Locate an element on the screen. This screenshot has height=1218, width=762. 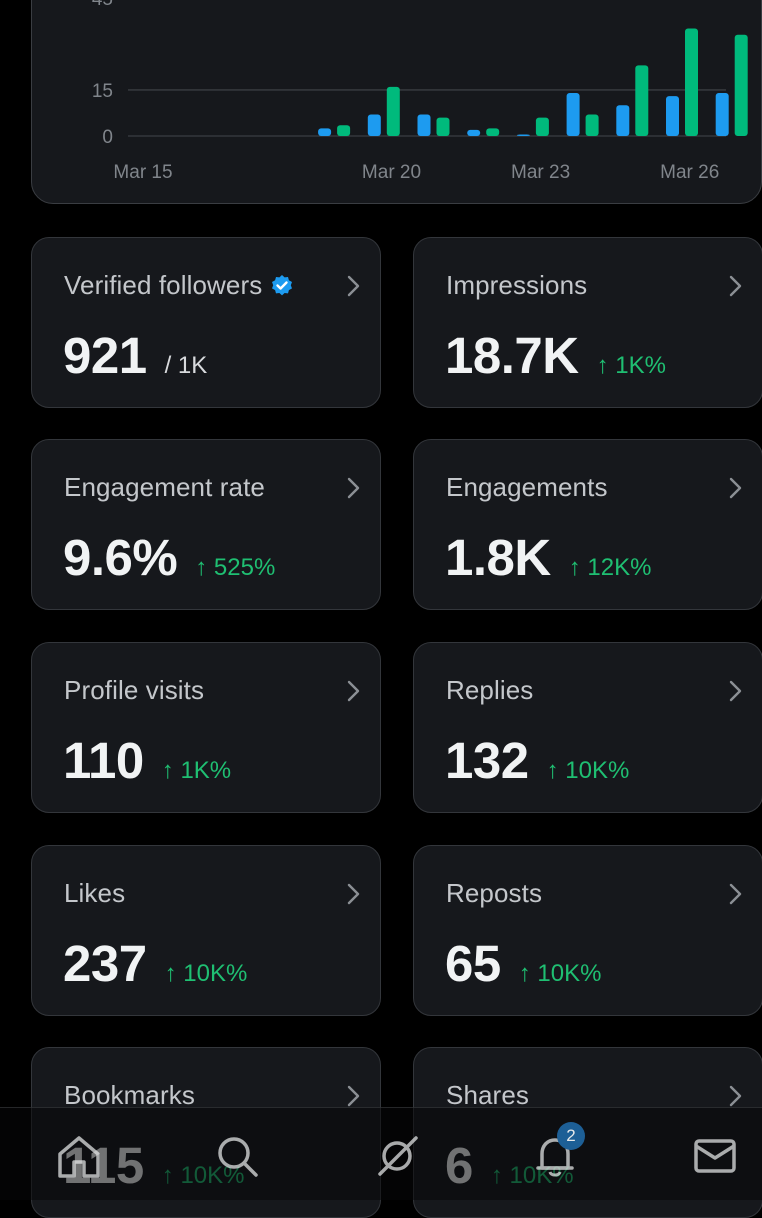
bar-mar-26-s2 is located at coordinates (741, 85).